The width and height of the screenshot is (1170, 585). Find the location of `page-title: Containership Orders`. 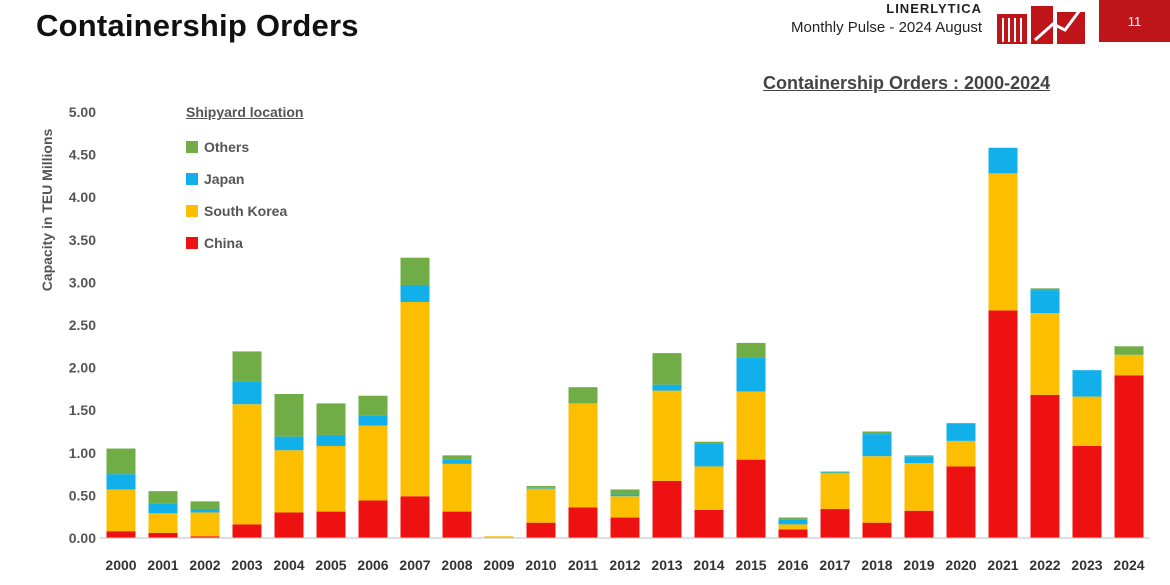

page-title: Containership Orders is located at coordinates (197, 25).